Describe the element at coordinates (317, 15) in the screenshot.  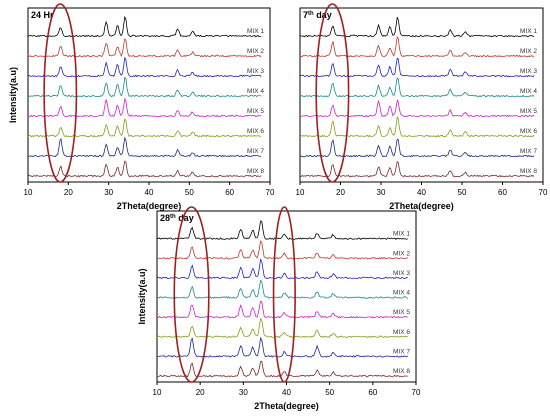
I see `panel-title: 7th day` at that location.